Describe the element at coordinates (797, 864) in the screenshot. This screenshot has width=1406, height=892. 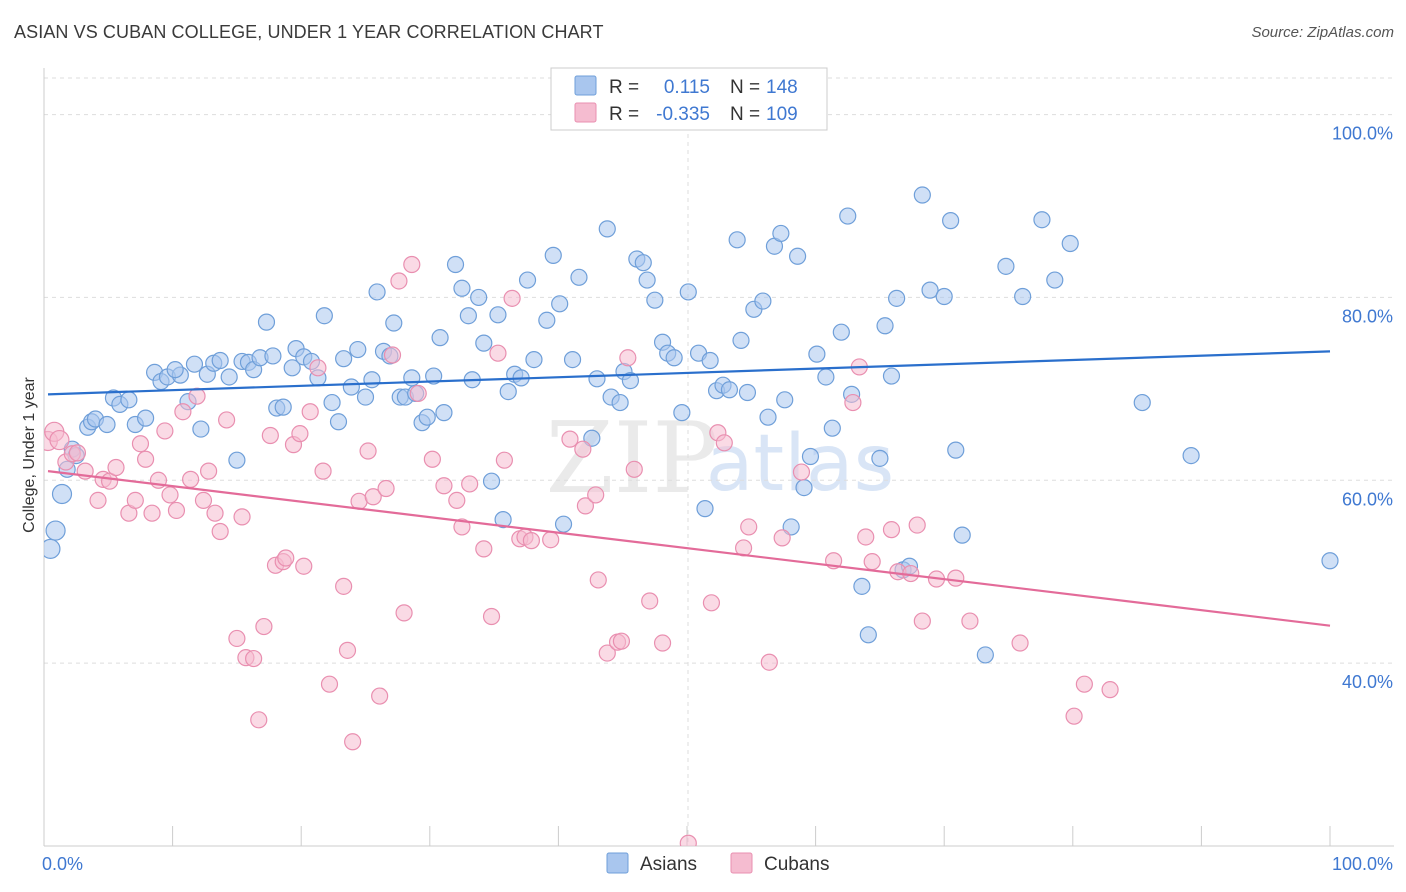
I see `legend-label-cubans: Cubans` at that location.